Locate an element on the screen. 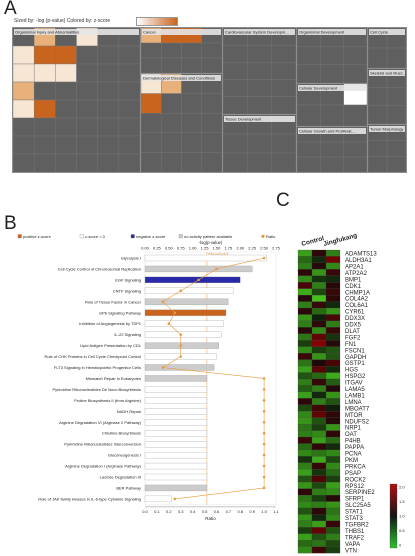 The height and width of the screenshot is (556, 415). heatmap-gene-label: ADAMTS13 is located at coordinates (361, 255).